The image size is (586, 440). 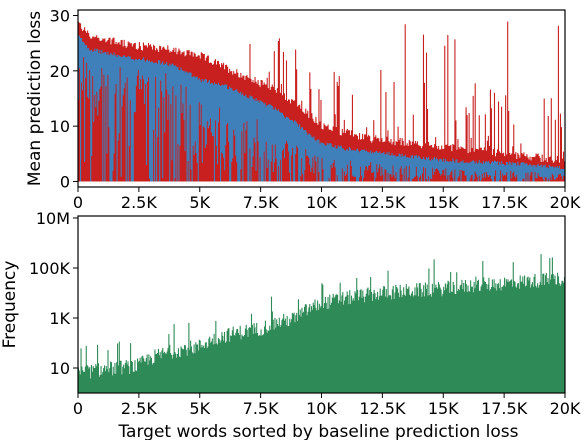 I want to click on y-tick-label: 1K, so click(x=59, y=318).